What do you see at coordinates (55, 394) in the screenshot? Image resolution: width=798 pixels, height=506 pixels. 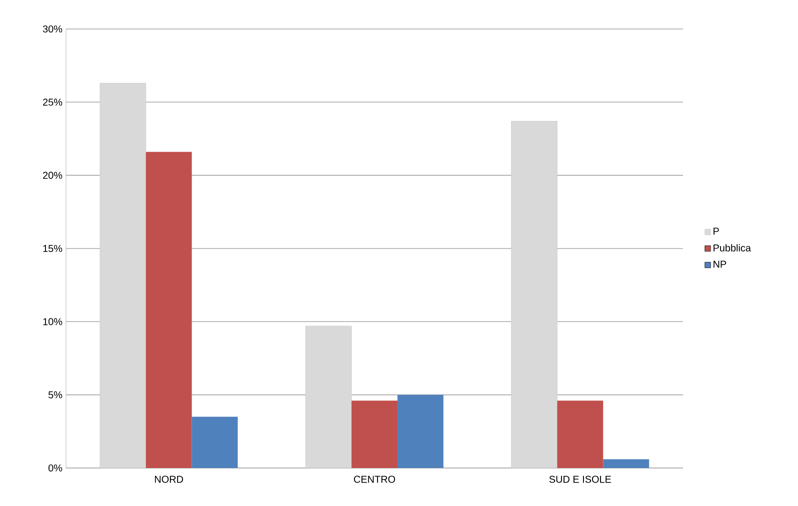 I see `y-tick-label: 5%` at bounding box center [55, 394].